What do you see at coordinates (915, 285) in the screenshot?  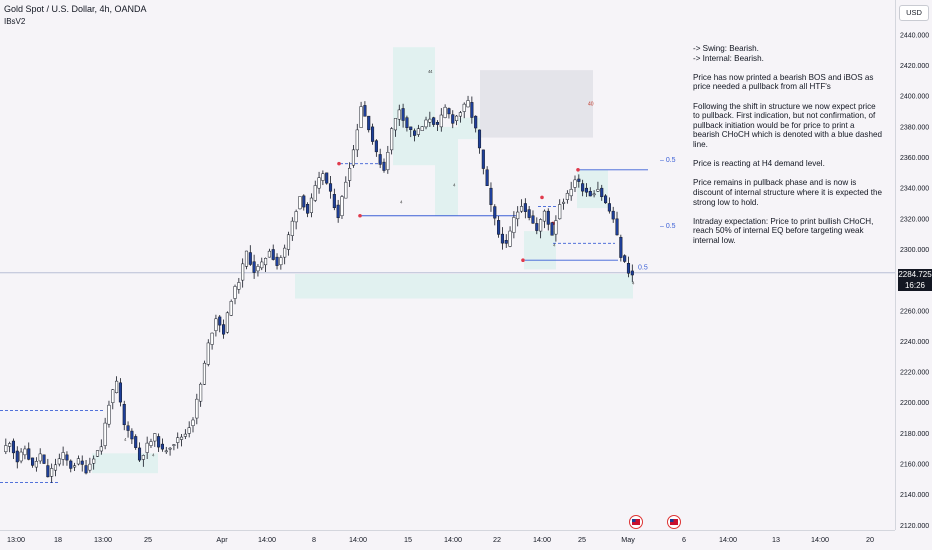 I see `bar-countdown: 16:26` at bounding box center [915, 285].